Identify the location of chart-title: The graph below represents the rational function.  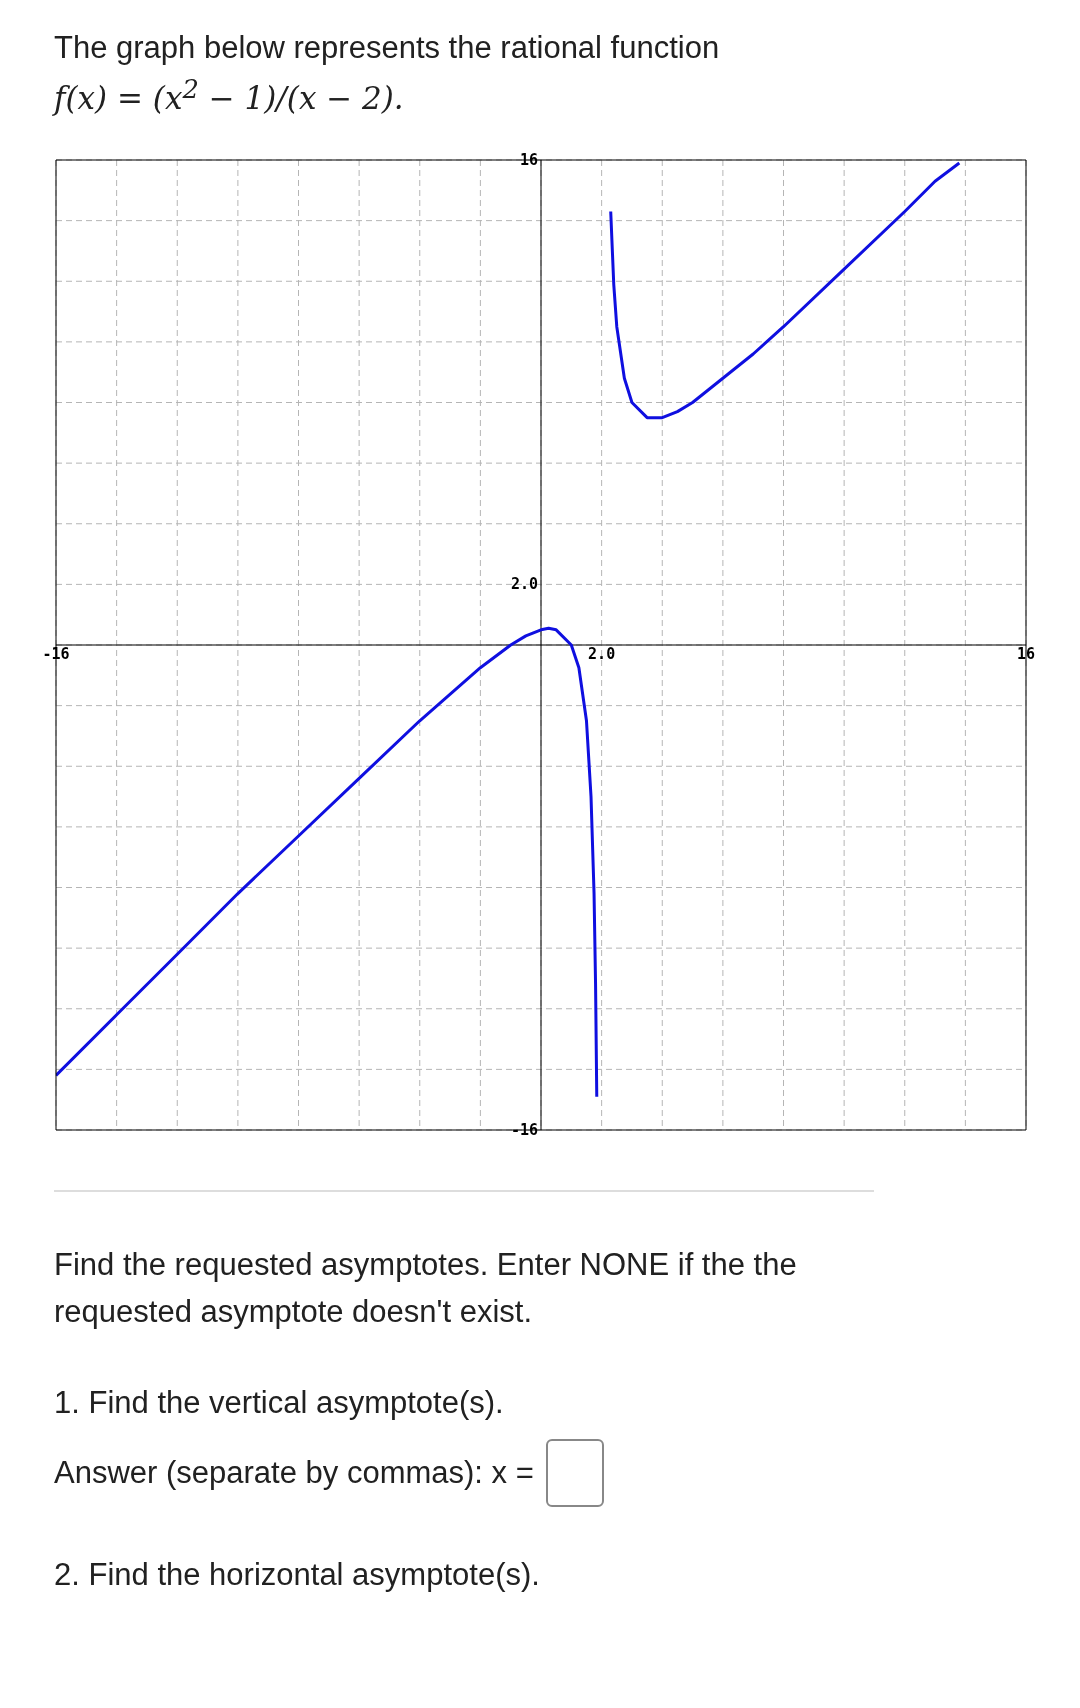
(387, 48).